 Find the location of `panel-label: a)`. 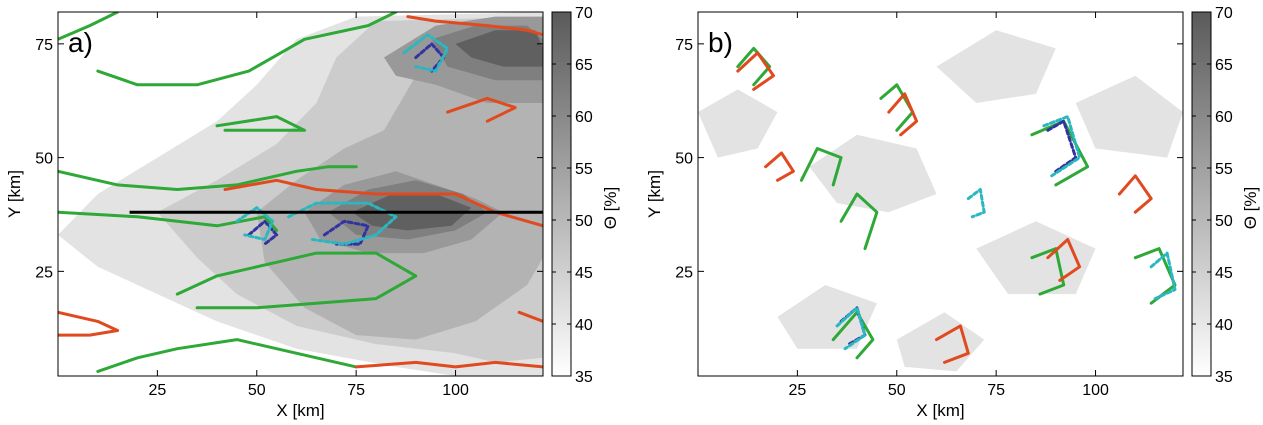

panel-label: a) is located at coordinates (80, 42).